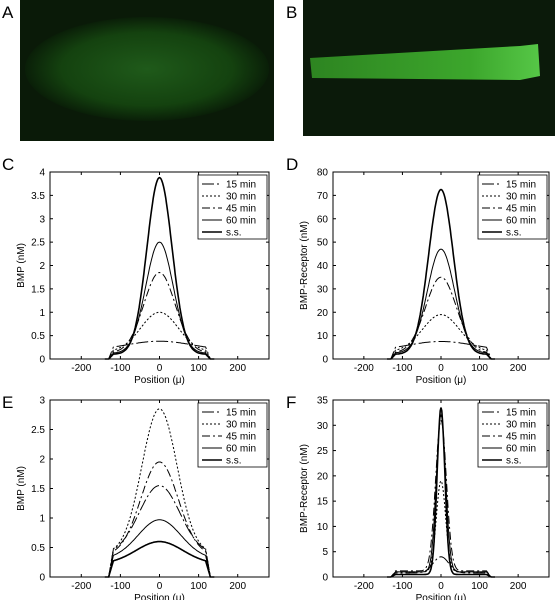 The image size is (557, 600). What do you see at coordinates (147, 70) in the screenshot?
I see `micrograph-a` at bounding box center [147, 70].